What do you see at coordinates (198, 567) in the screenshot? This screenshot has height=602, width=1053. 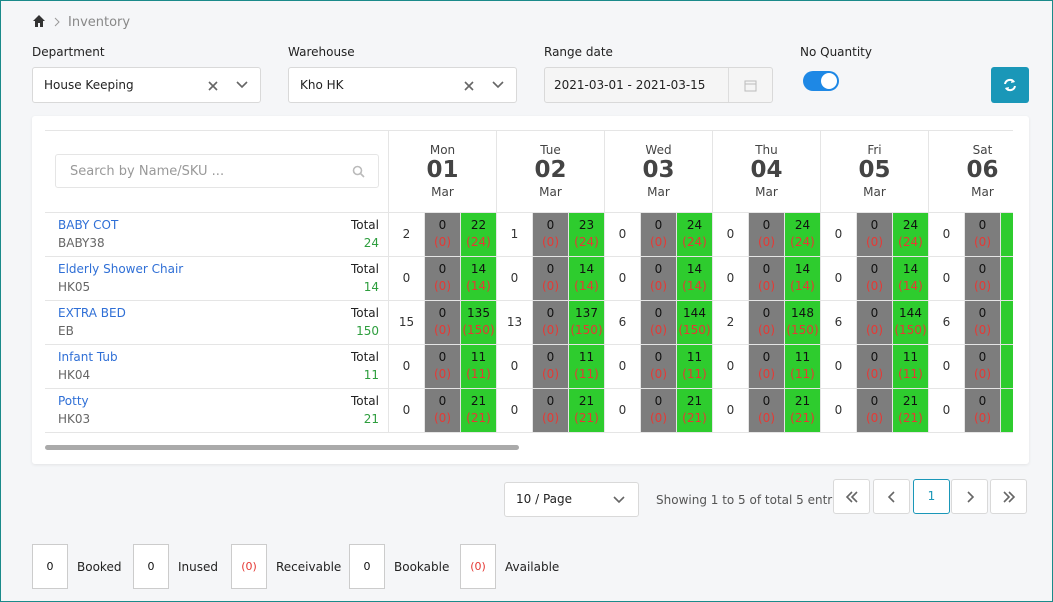 I see `legend-label: Inused` at bounding box center [198, 567].